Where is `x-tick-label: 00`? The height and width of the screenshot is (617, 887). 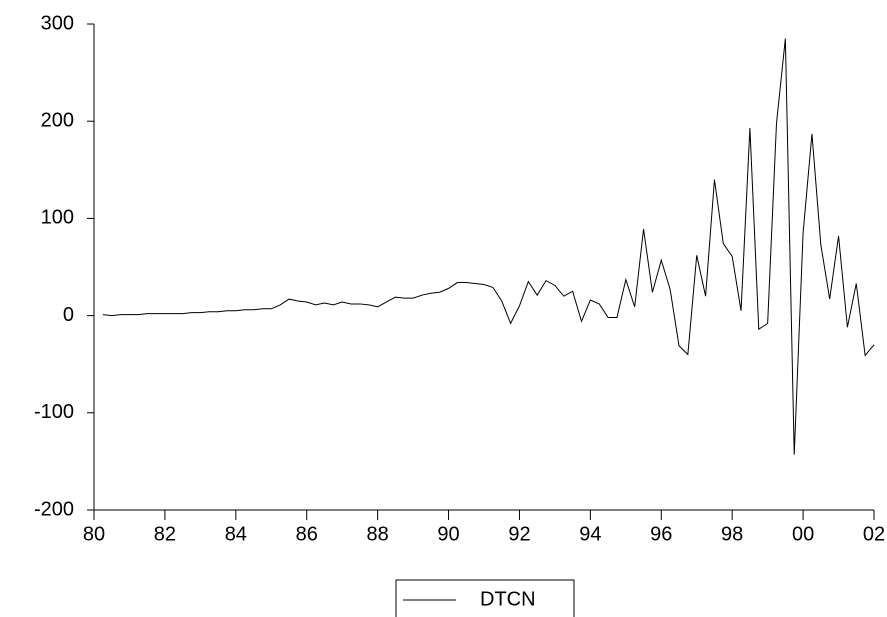 x-tick-label: 00 is located at coordinates (803, 534).